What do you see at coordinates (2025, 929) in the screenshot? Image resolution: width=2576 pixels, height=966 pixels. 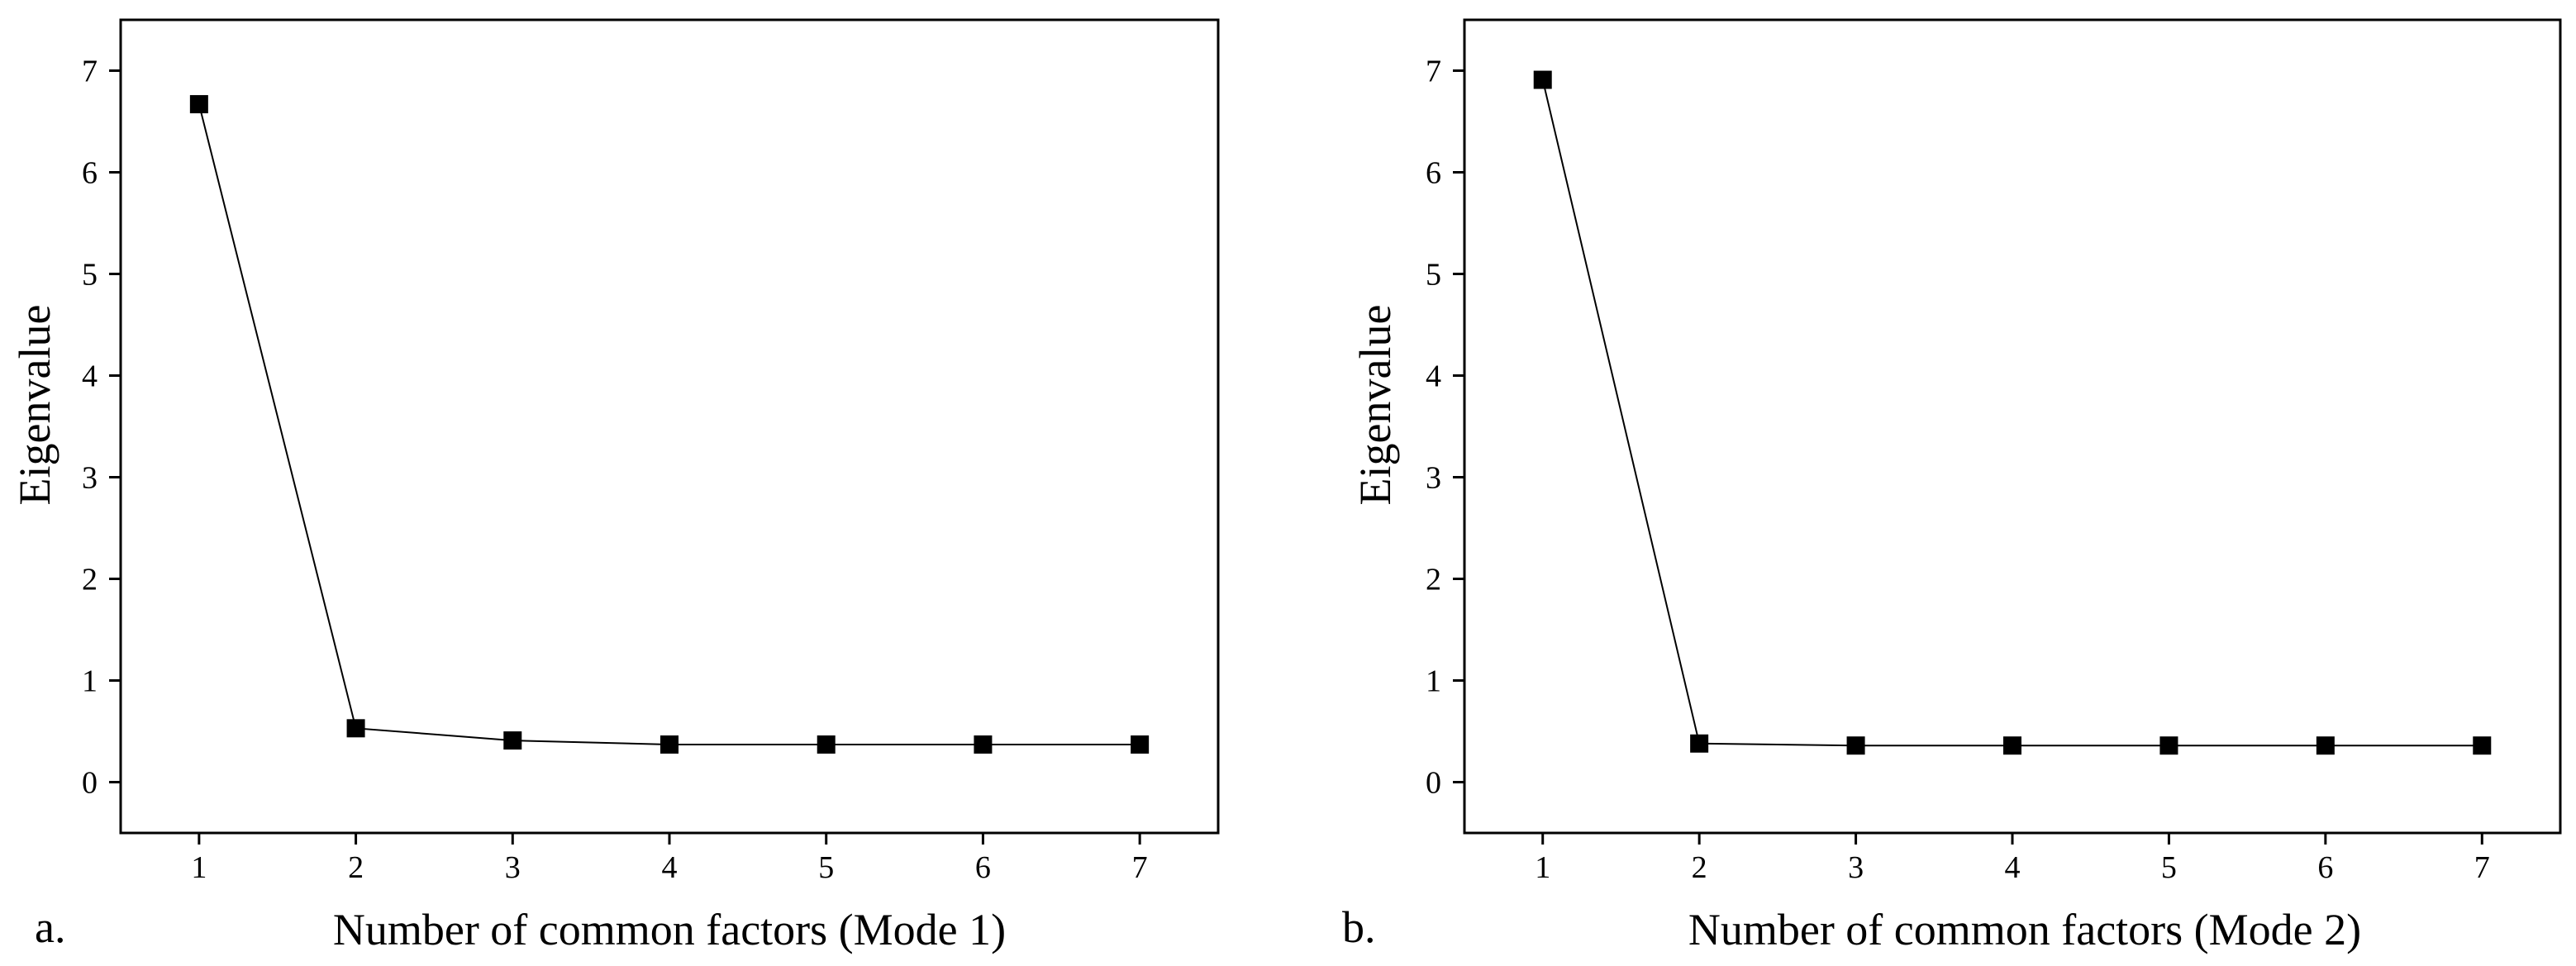 I see `x-axis-title: Number of common factors (Mode 2)` at bounding box center [2025, 929].